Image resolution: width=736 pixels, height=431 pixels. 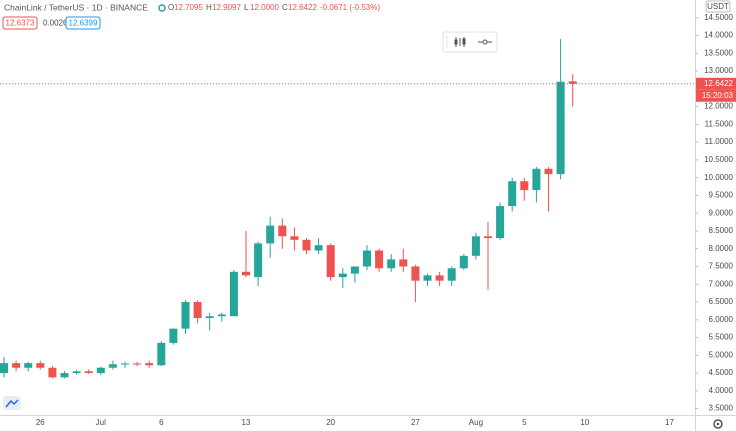 What do you see at coordinates (76, 7) in the screenshot?
I see `symbol-title: ChainLink / TetherUS · 1D · BINANCE` at bounding box center [76, 7].